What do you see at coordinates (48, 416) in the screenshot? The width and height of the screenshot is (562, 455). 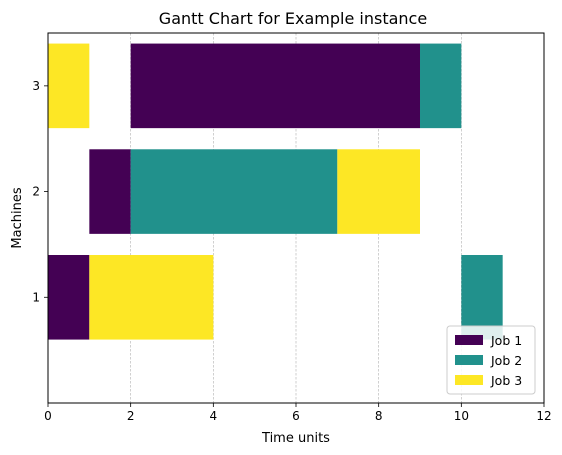 I see `x-tick-label: 0` at bounding box center [48, 416].